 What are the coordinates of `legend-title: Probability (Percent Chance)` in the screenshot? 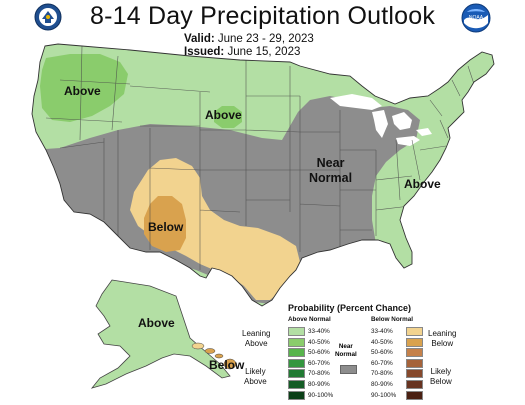 It's located at (350, 308).